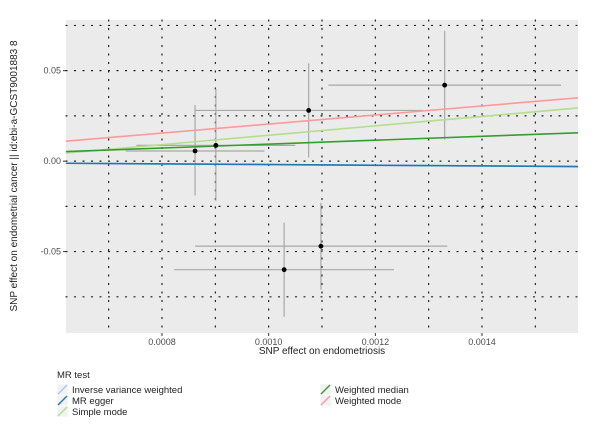 The height and width of the screenshot is (441, 600). I want to click on legend-item: Simple mode, so click(91, 411).